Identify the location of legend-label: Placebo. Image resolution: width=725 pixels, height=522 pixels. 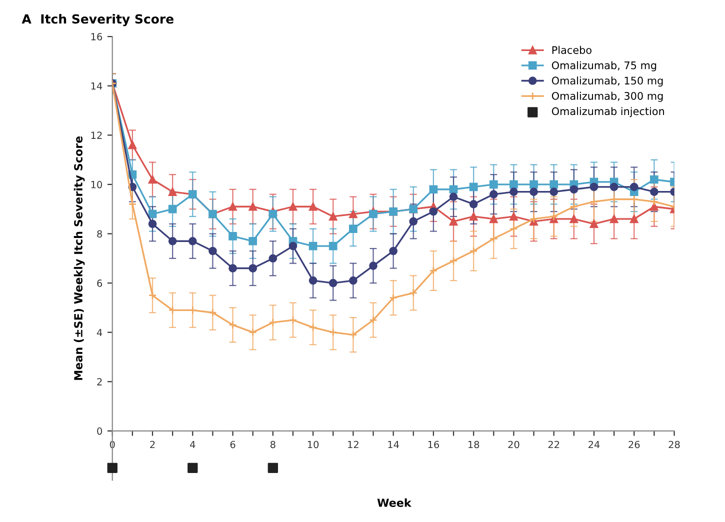
(572, 50).